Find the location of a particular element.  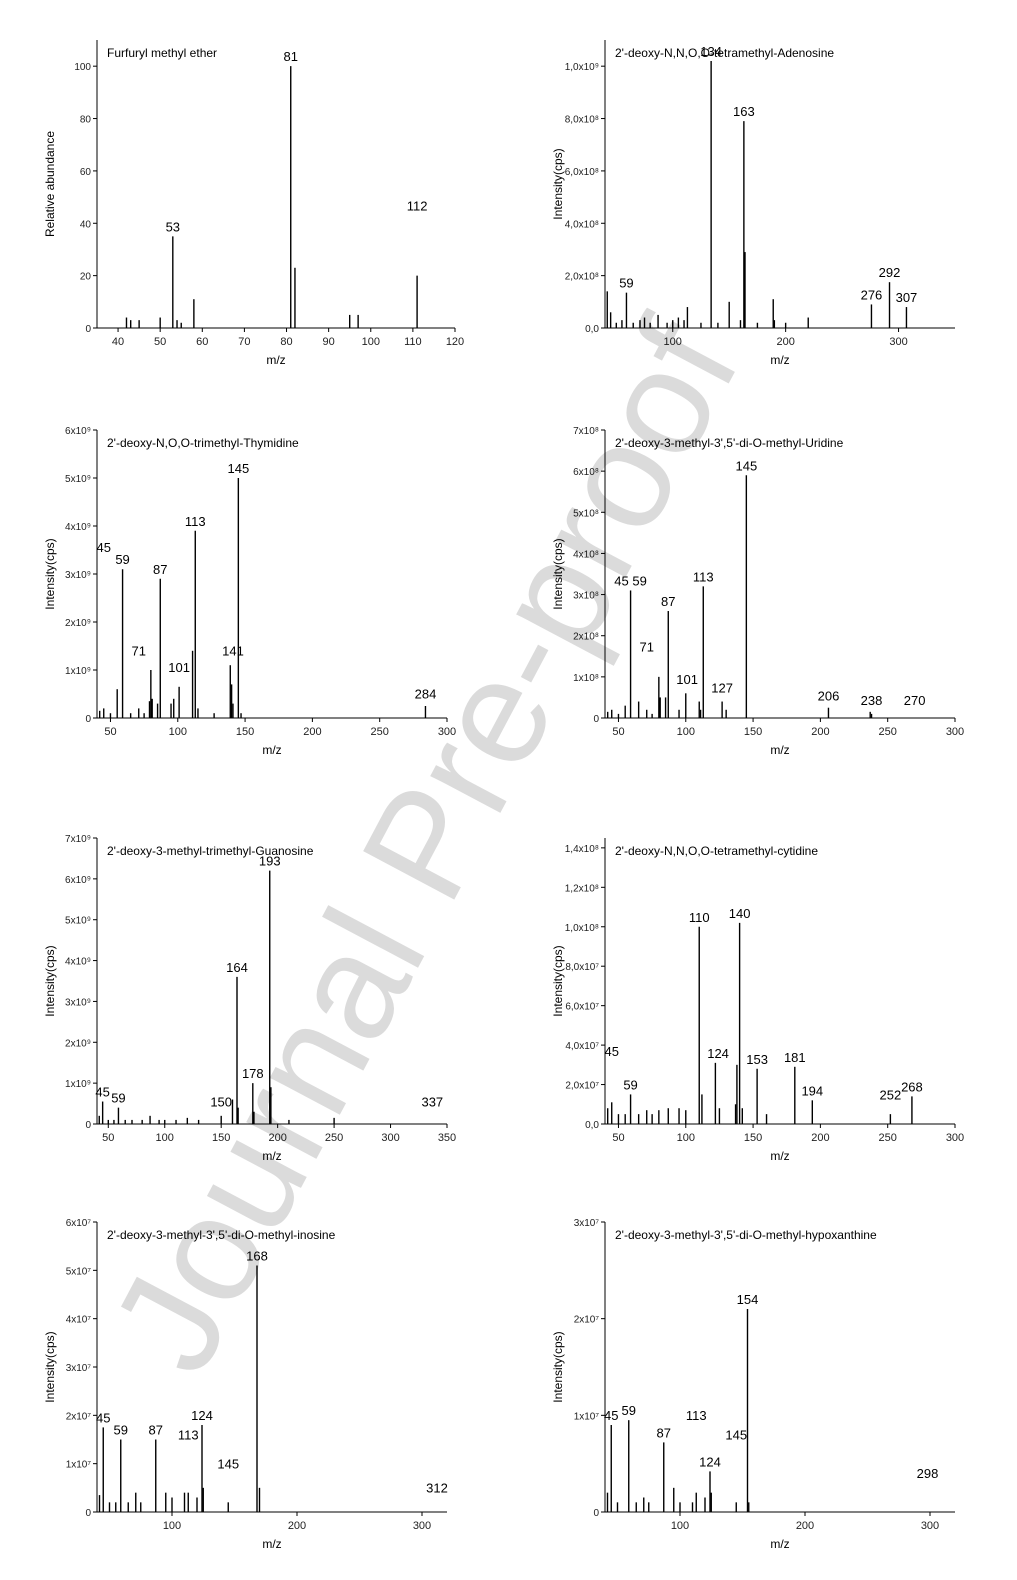

y-tick-label: 8,0x10⁷ is located at coordinates (582, 967).